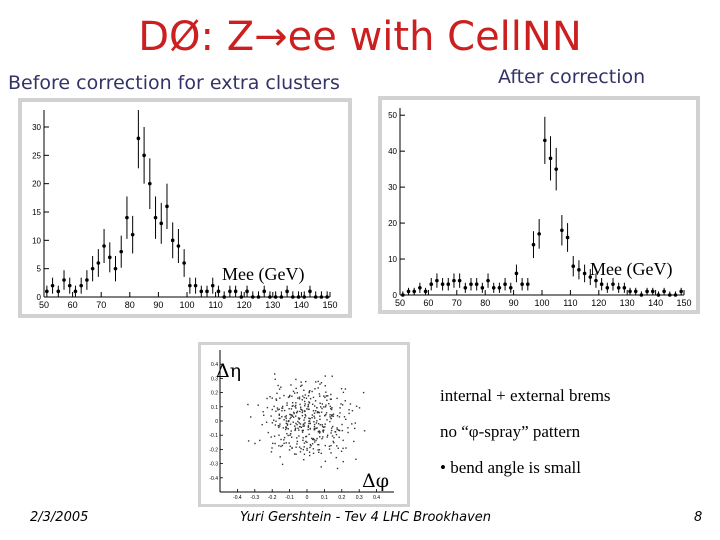 The image size is (720, 540). Describe the element at coordinates (683, 303) in the screenshot. I see `x-tick-label: 150` at that location.